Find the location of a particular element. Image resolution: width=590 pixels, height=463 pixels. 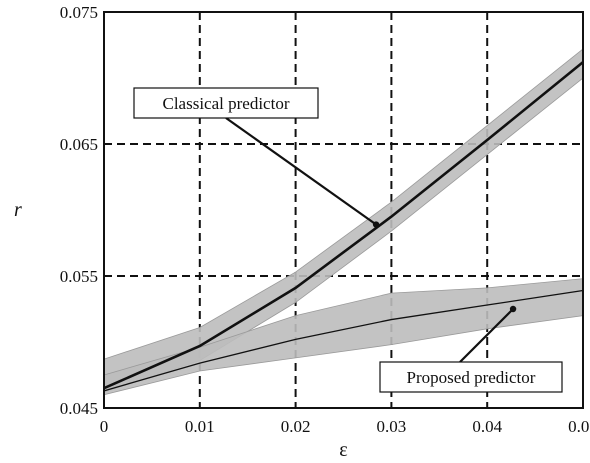

x-tick-label: 0.04 is located at coordinates (487, 426).